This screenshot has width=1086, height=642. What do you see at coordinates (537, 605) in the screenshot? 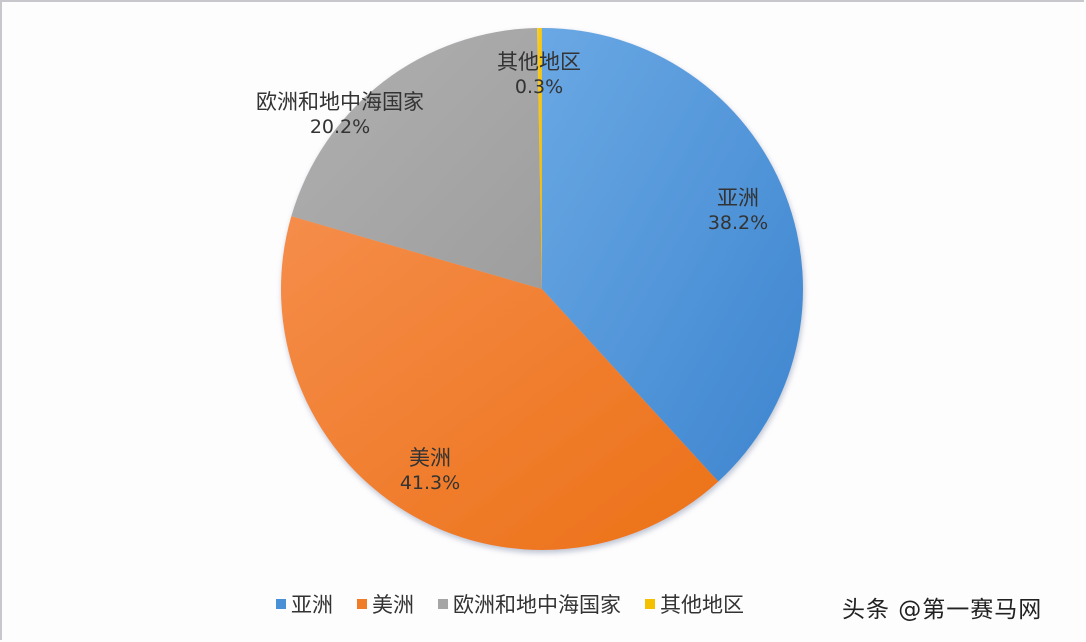
I see `legend-label: 欧洲和地中海国家` at bounding box center [537, 605].